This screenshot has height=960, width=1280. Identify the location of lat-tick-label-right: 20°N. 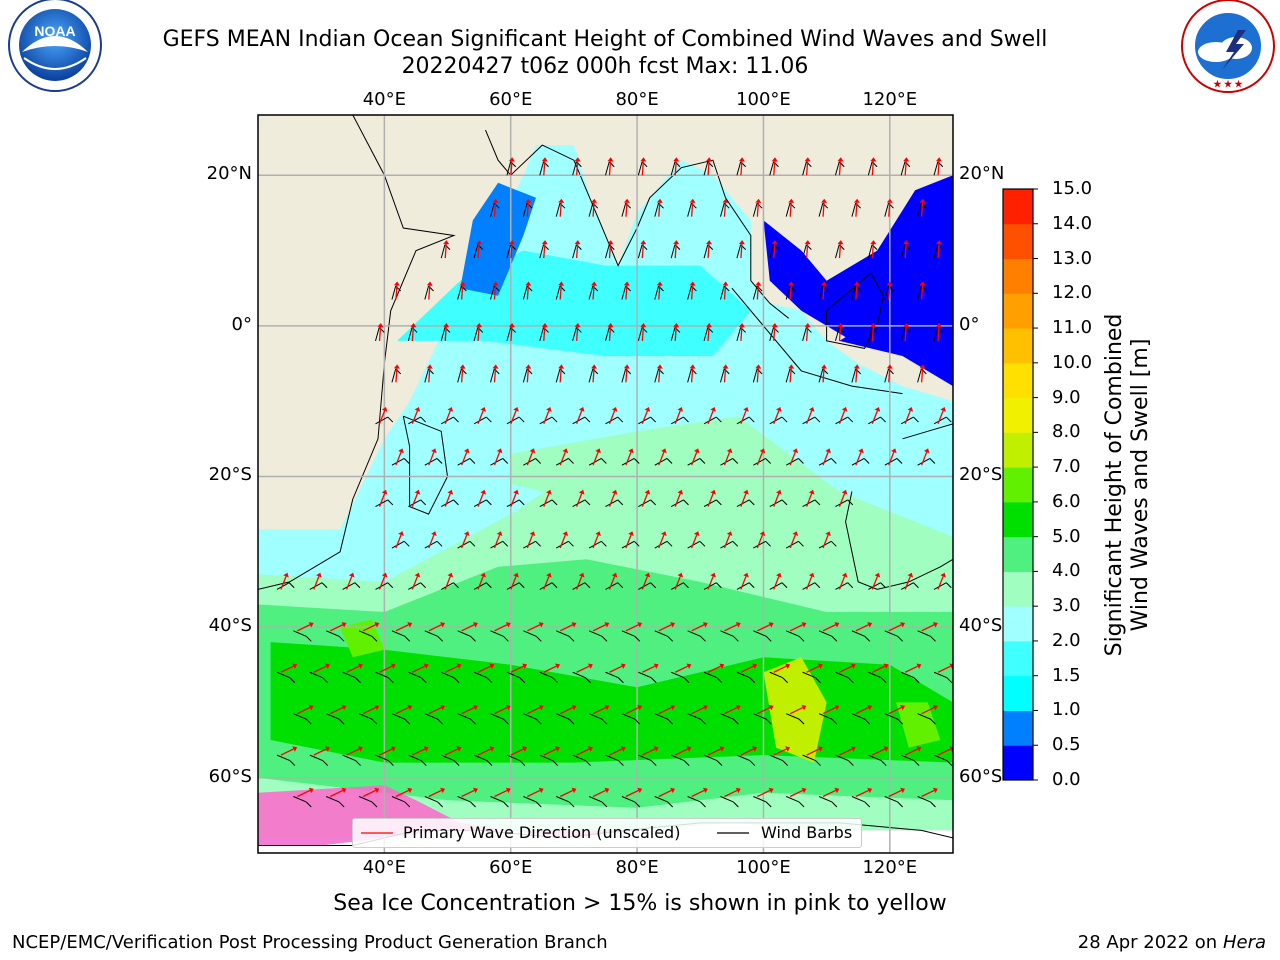
(982, 174).